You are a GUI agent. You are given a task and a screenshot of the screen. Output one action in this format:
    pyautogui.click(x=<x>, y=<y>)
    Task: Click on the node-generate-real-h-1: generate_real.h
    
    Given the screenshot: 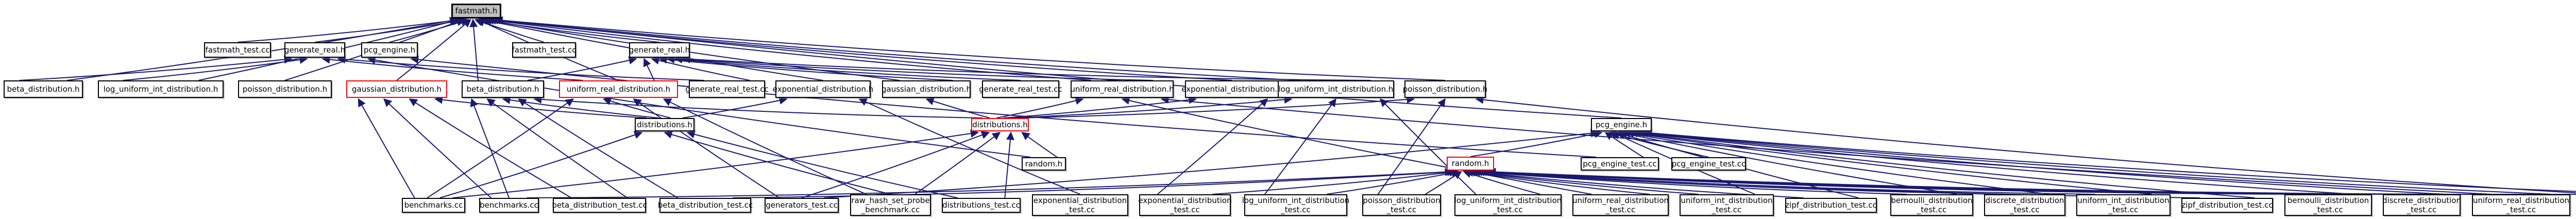 What is the action you would take?
    pyautogui.click(x=314, y=50)
    